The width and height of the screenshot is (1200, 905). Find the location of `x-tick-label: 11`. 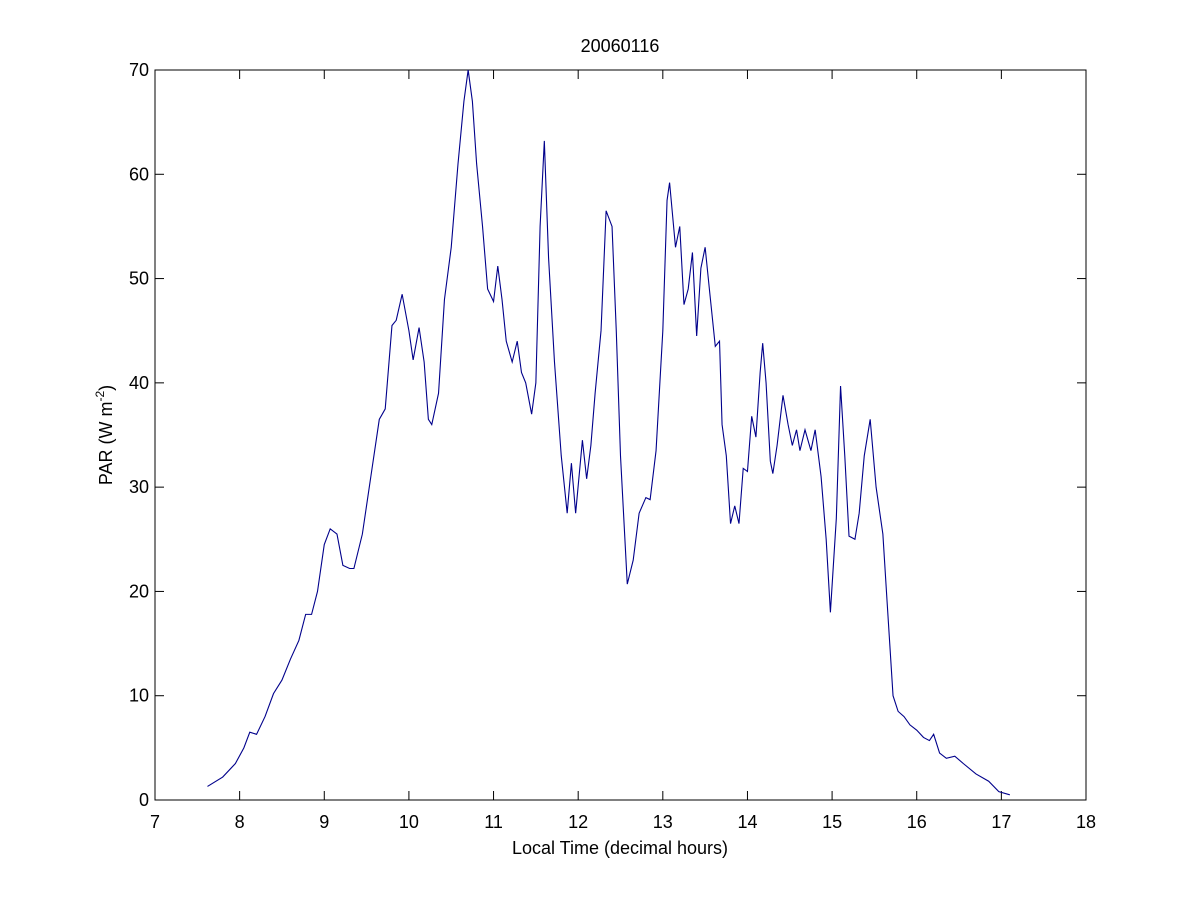

x-tick-label: 11 is located at coordinates (493, 822).